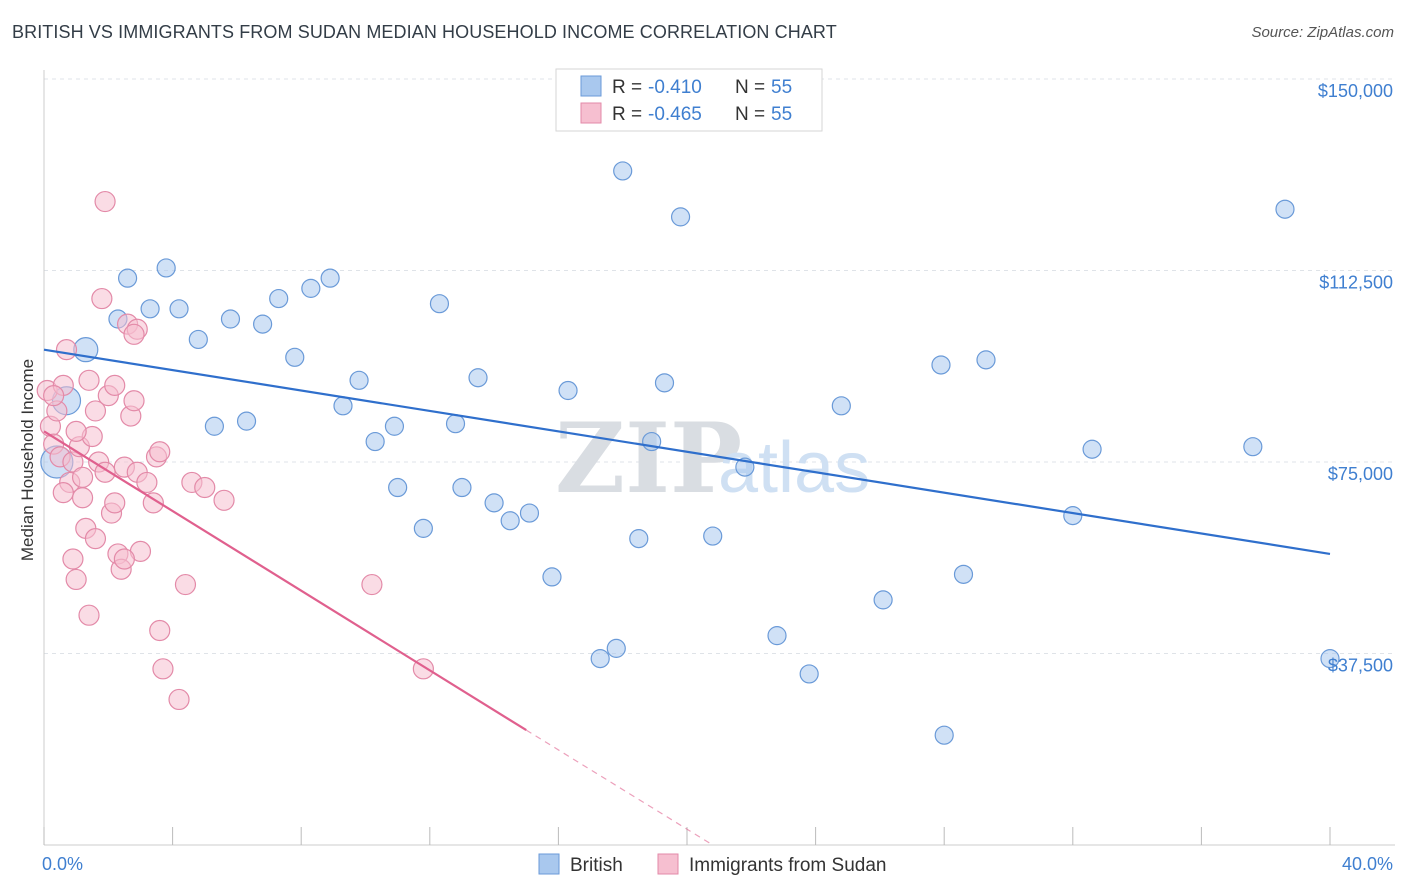 Image resolution: width=1406 pixels, height=892 pixels. I want to click on y-tick-labels: $37,500 $75,000 $112,500 $150,000, so click(1355, 378).